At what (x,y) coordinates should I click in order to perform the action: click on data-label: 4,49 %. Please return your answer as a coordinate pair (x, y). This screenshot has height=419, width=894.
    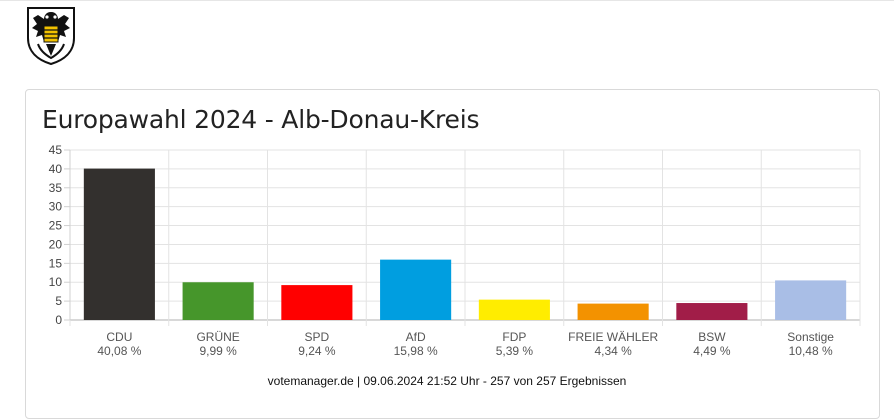
    Looking at the image, I should click on (712, 351).